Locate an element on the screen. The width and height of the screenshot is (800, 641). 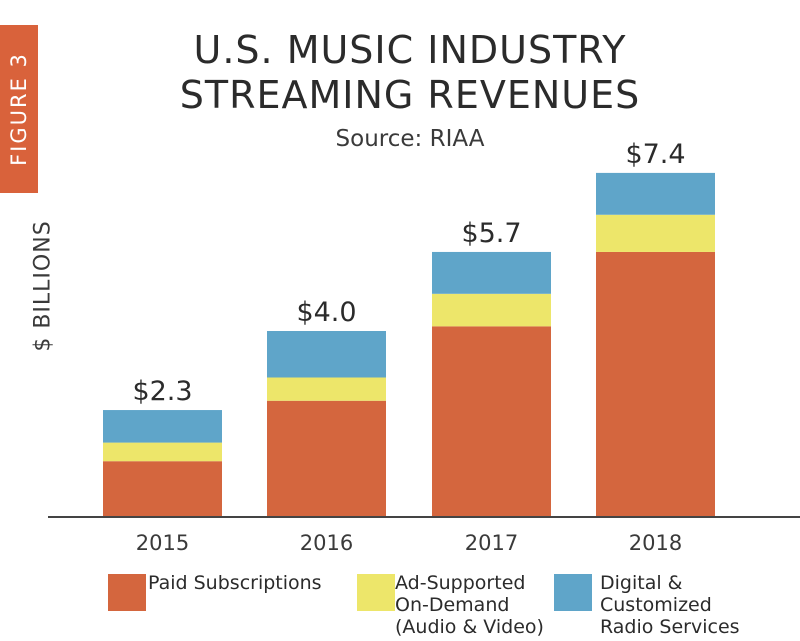
legend-label-paid-subscriptions: Paid Subscriptions is located at coordinates (235, 583).